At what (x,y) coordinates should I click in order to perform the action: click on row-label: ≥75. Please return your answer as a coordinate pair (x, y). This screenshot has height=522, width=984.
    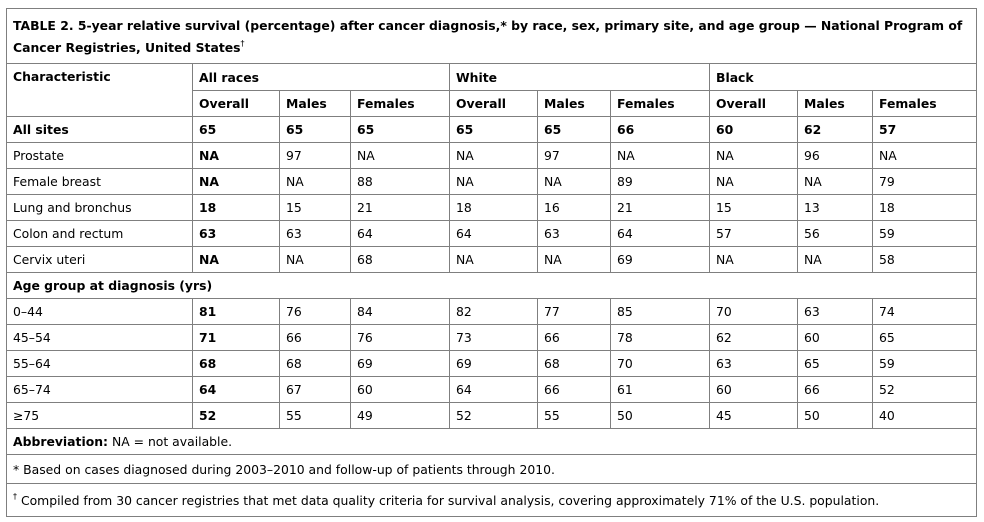
    Looking at the image, I should click on (99, 415).